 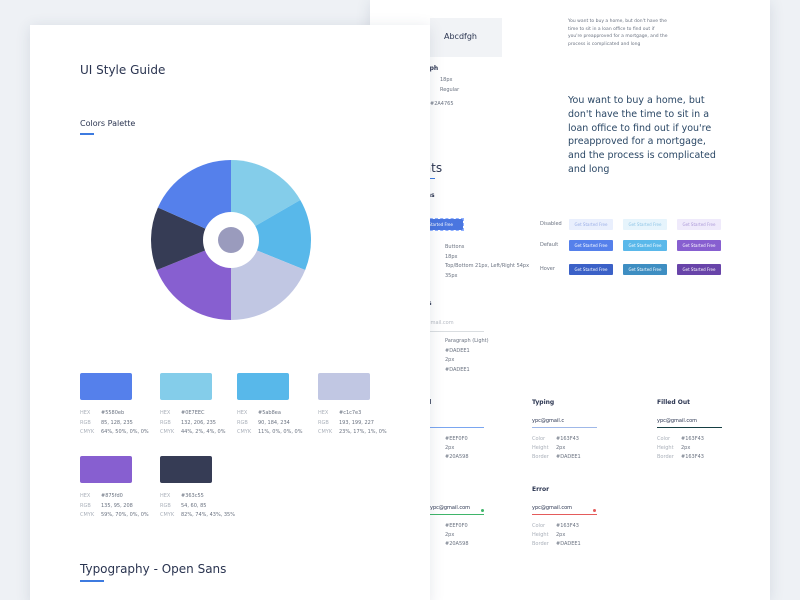 I want to click on input-value: ypc@gmail.c, so click(x=548, y=421).